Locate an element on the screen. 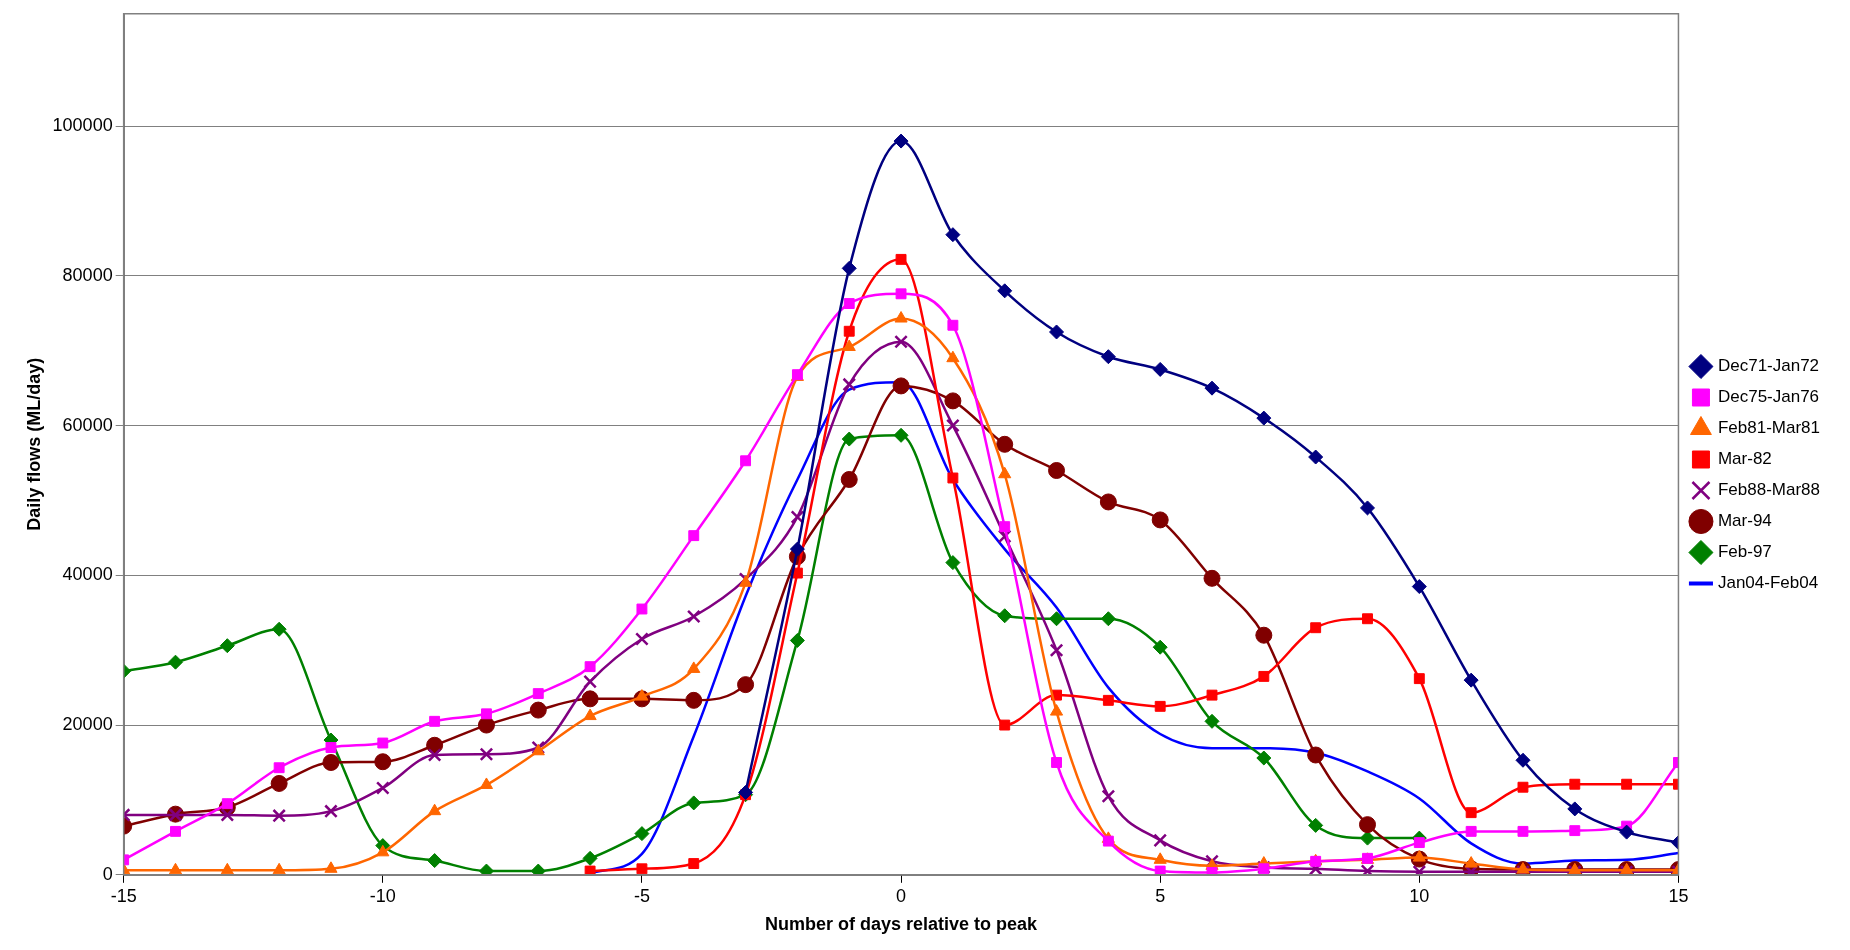  legend-label: Dec71-Jan72 is located at coordinates (1768, 366).